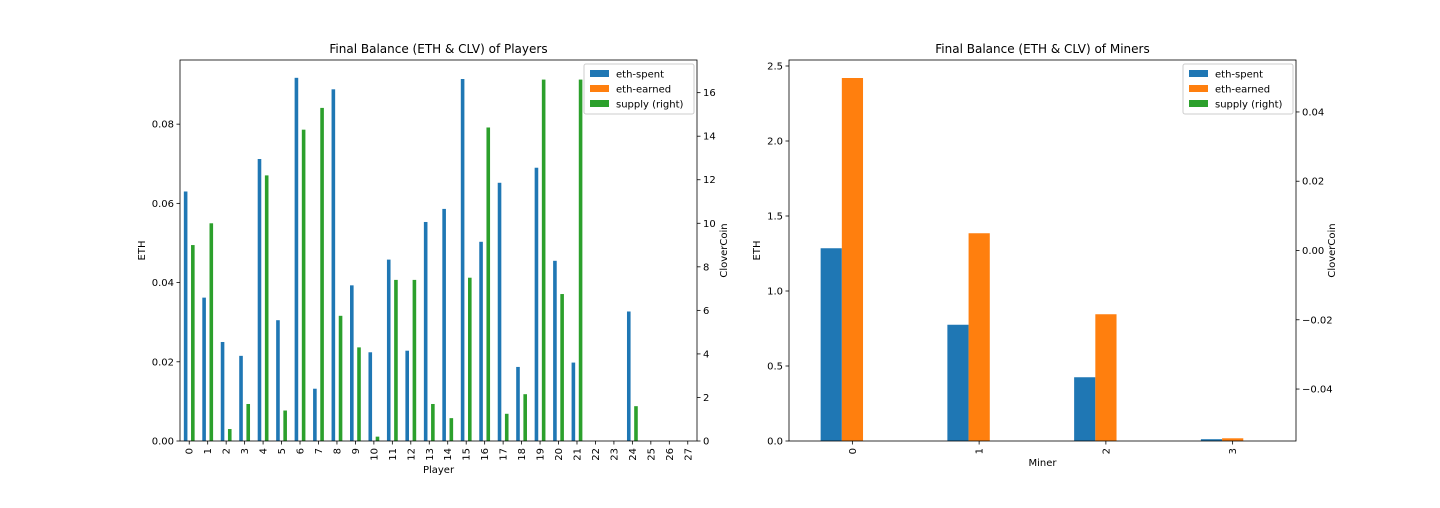  What do you see at coordinates (411, 454) in the screenshot?
I see `x-tick-label: 12` at bounding box center [411, 454].